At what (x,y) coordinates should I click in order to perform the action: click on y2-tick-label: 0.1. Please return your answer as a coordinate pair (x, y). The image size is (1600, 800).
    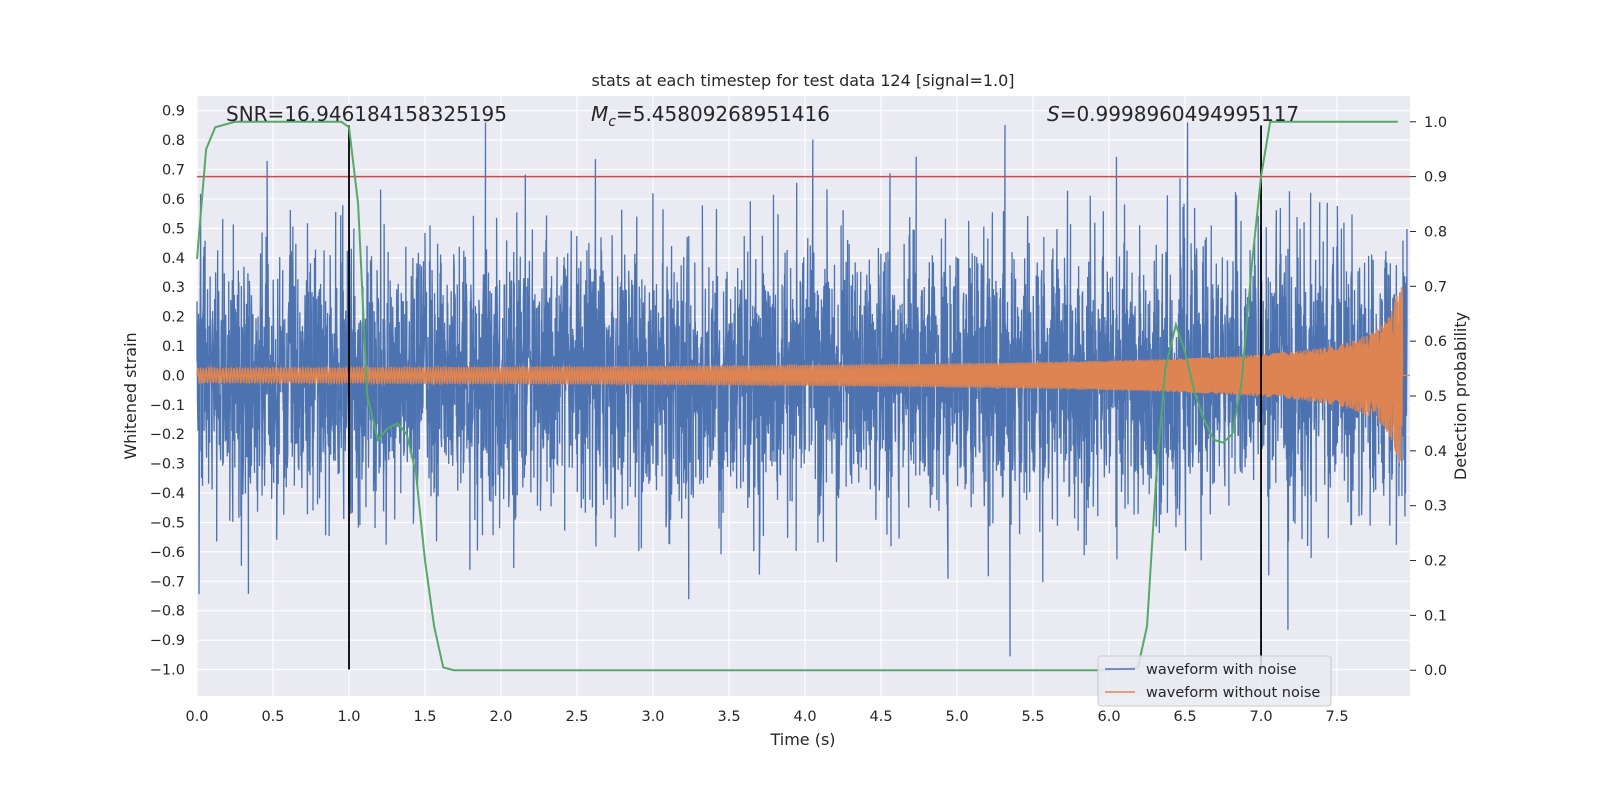
    Looking at the image, I should click on (1435, 616).